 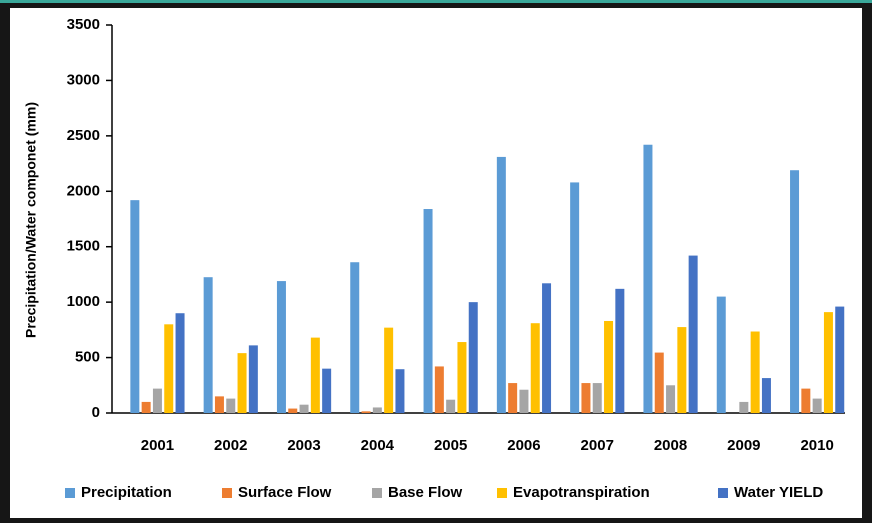 I want to click on y-tick-label: 0, so click(x=96, y=412).